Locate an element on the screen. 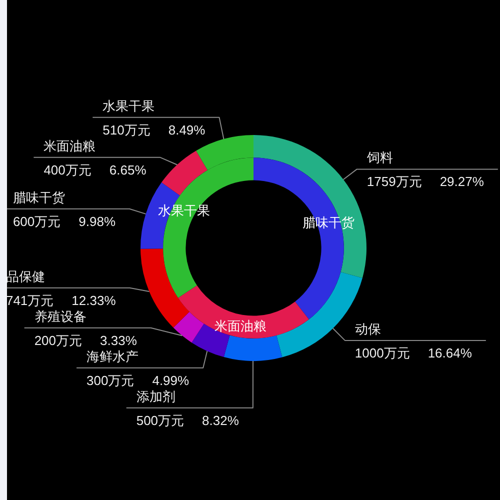  slice-label: 动保 is located at coordinates (367, 328).